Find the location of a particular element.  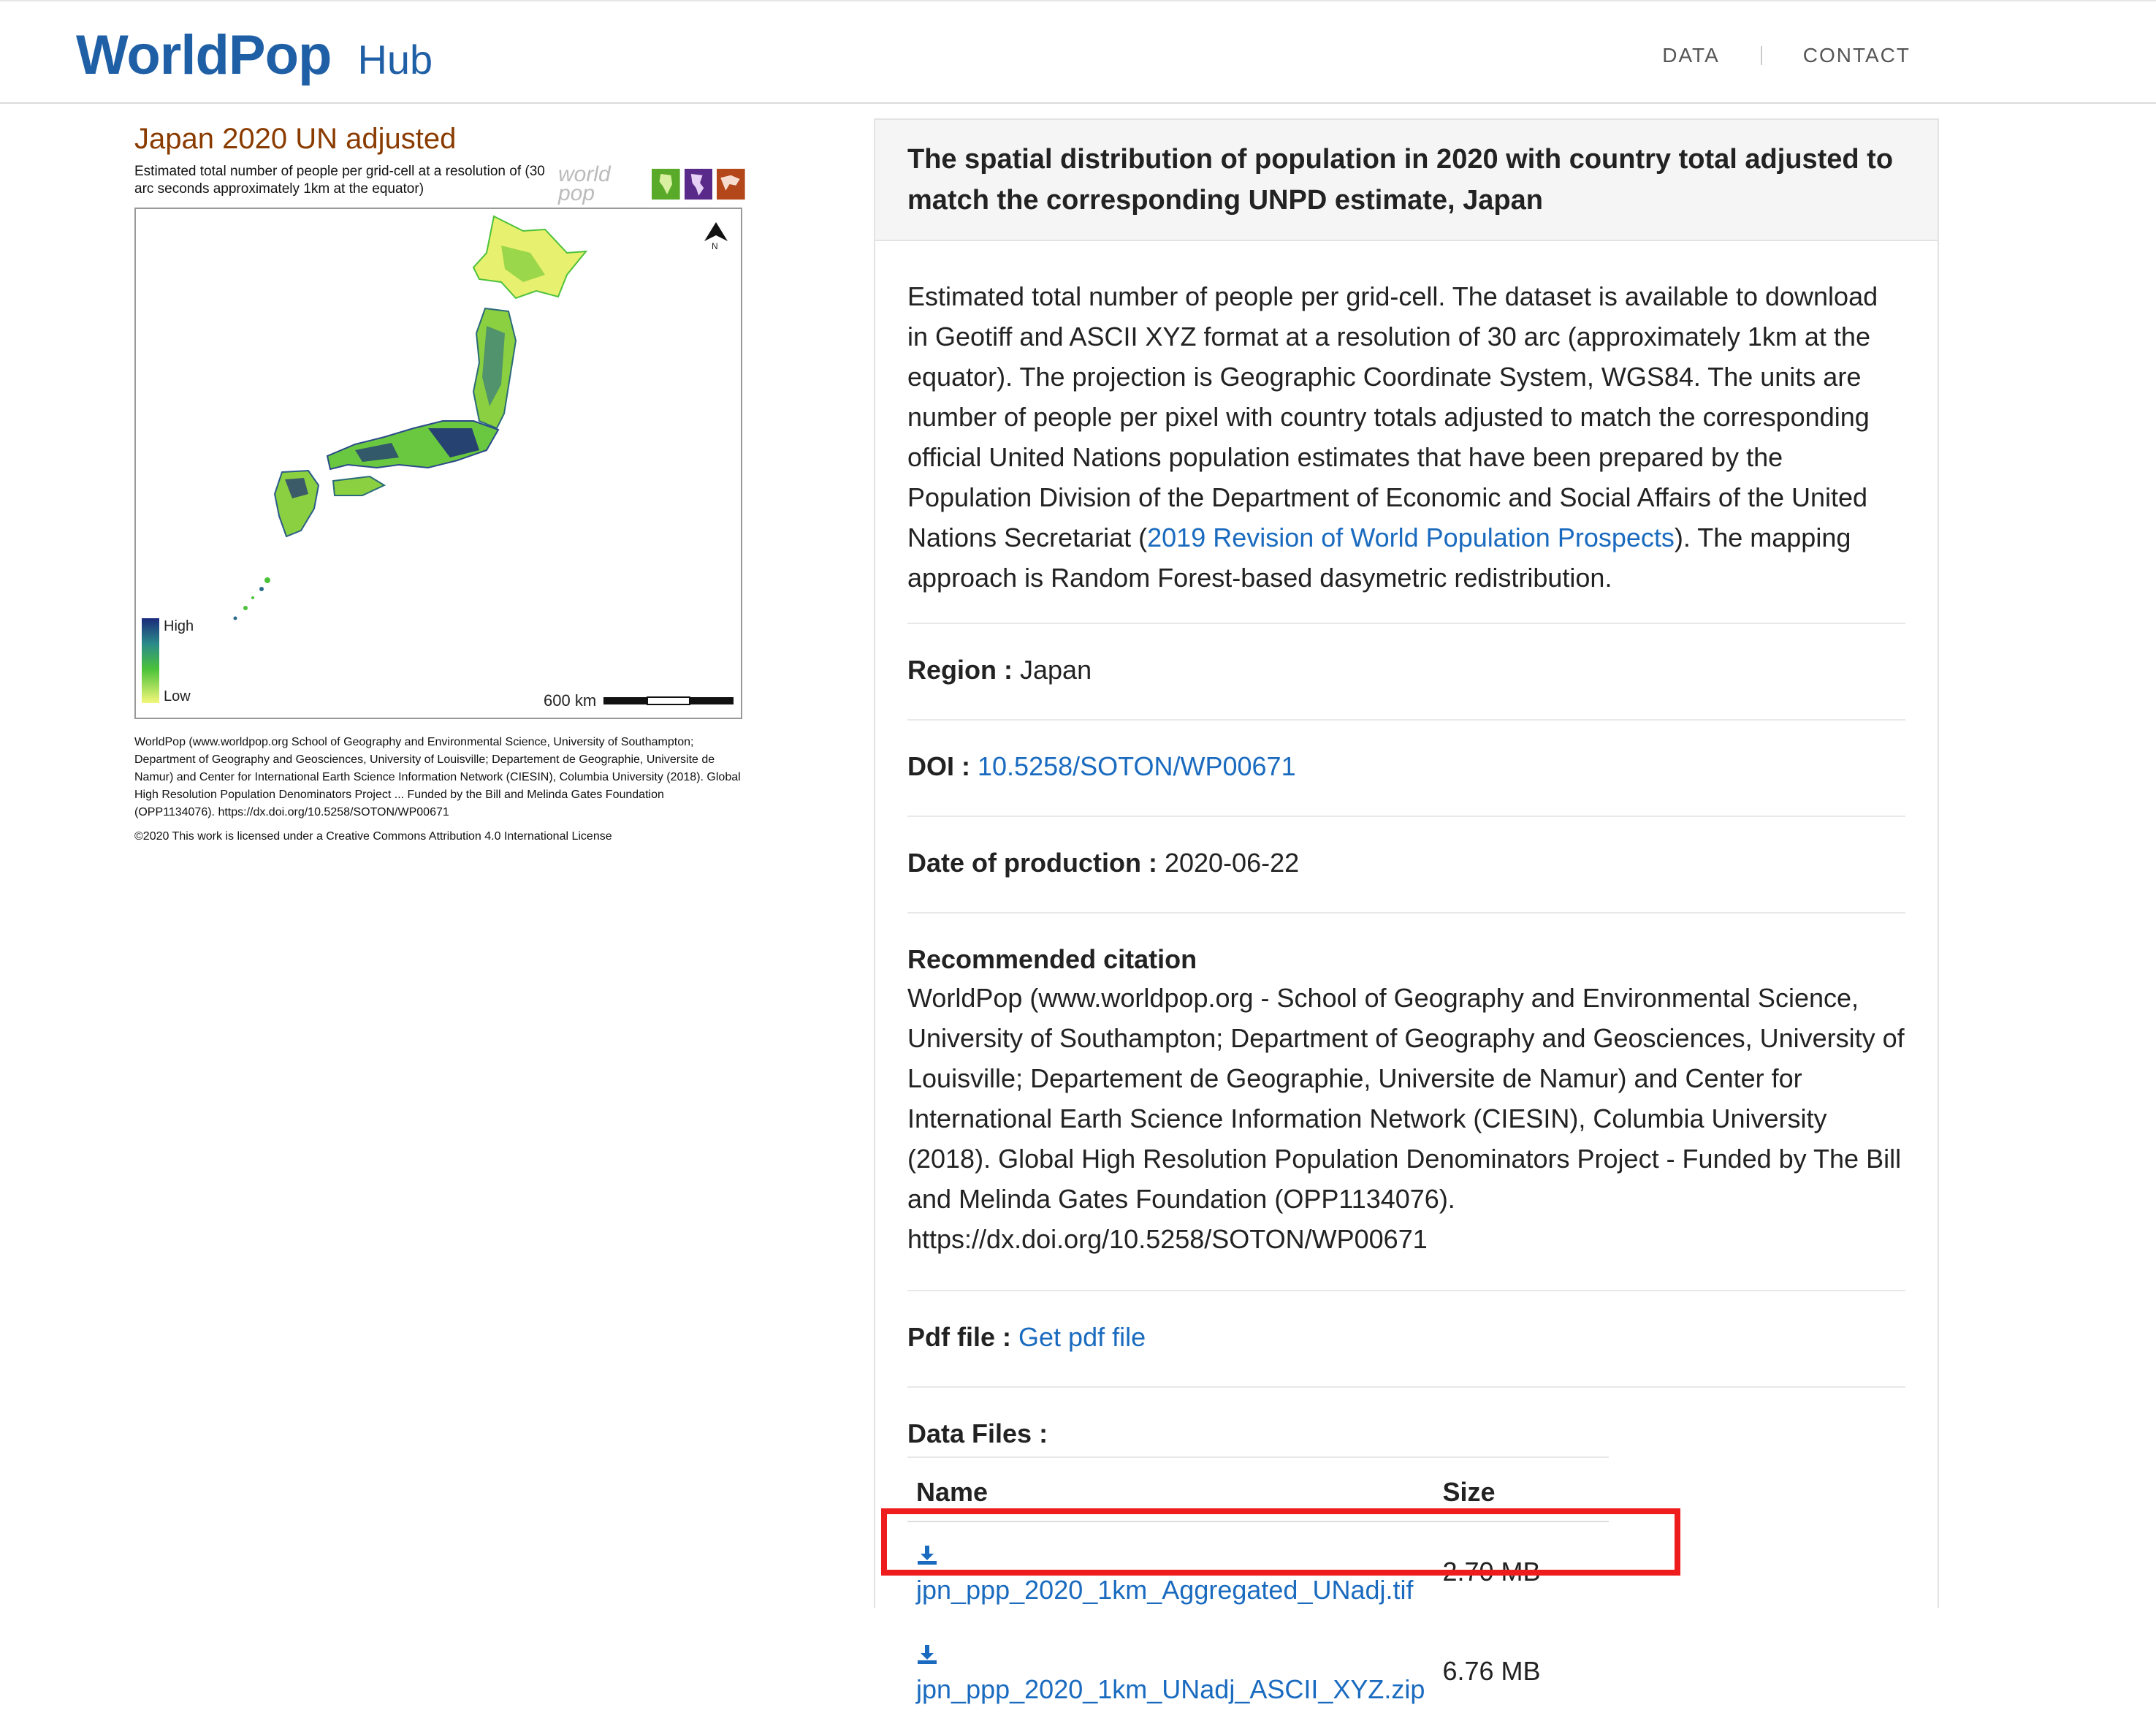

file-name-cell: jpn_ppp_2020_1km_UNadj_ASCII_XYZ.zip is located at coordinates (1170, 1671).